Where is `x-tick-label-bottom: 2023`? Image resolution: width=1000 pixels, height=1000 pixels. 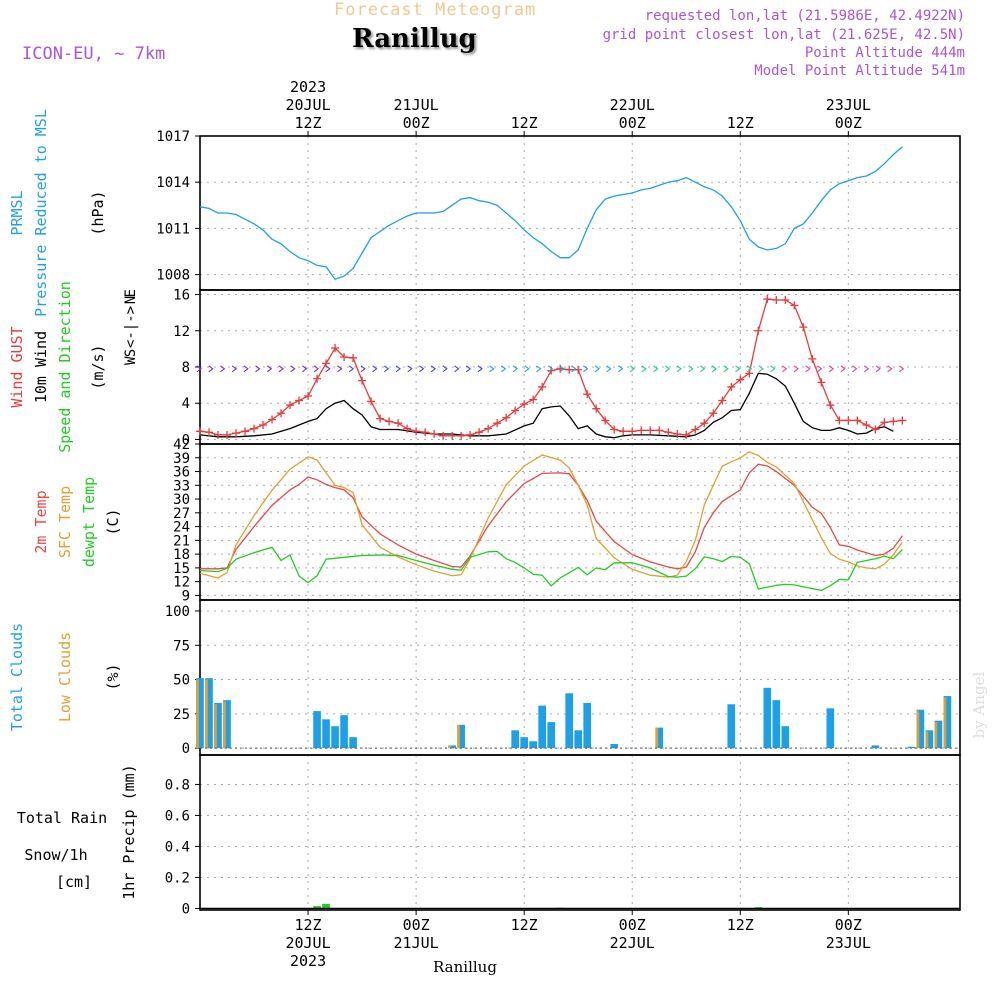 x-tick-label-bottom: 2023 is located at coordinates (308, 961).